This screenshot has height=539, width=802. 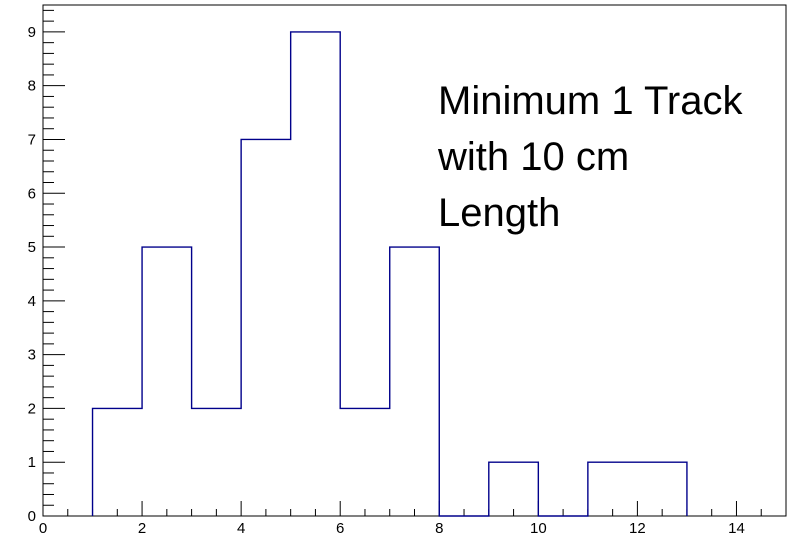 I want to click on x-tick-label: 2, so click(x=142, y=528).